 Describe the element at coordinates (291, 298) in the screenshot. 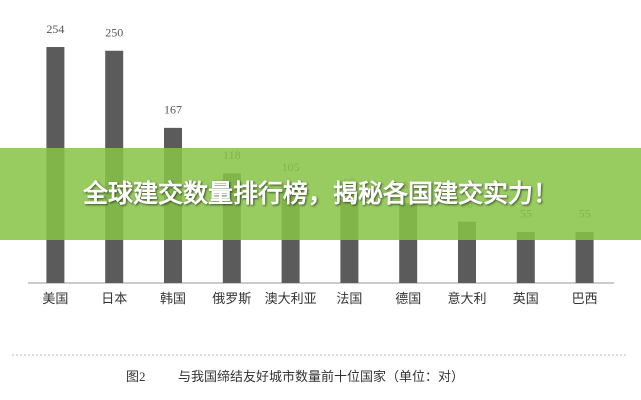

I see `x-tick-label: 澳大利亚` at that location.